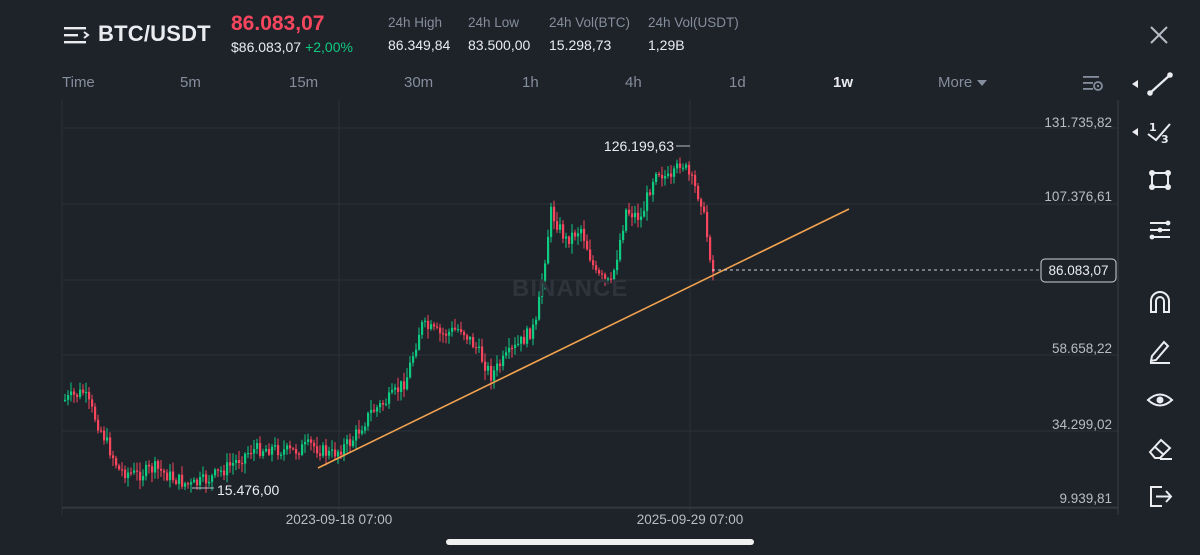 Image resolution: width=1200 pixels, height=555 pixels. Describe the element at coordinates (1160, 448) in the screenshot. I see `eraser-tool` at that location.